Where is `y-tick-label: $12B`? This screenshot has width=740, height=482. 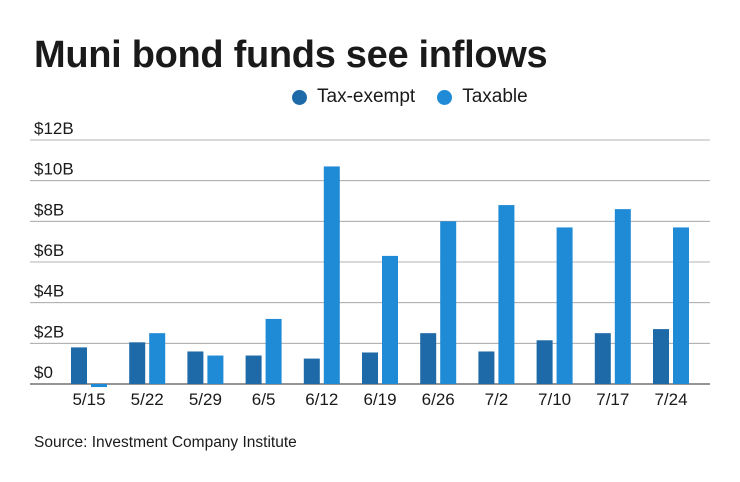
y-tick-label: $12B is located at coordinates (54, 128).